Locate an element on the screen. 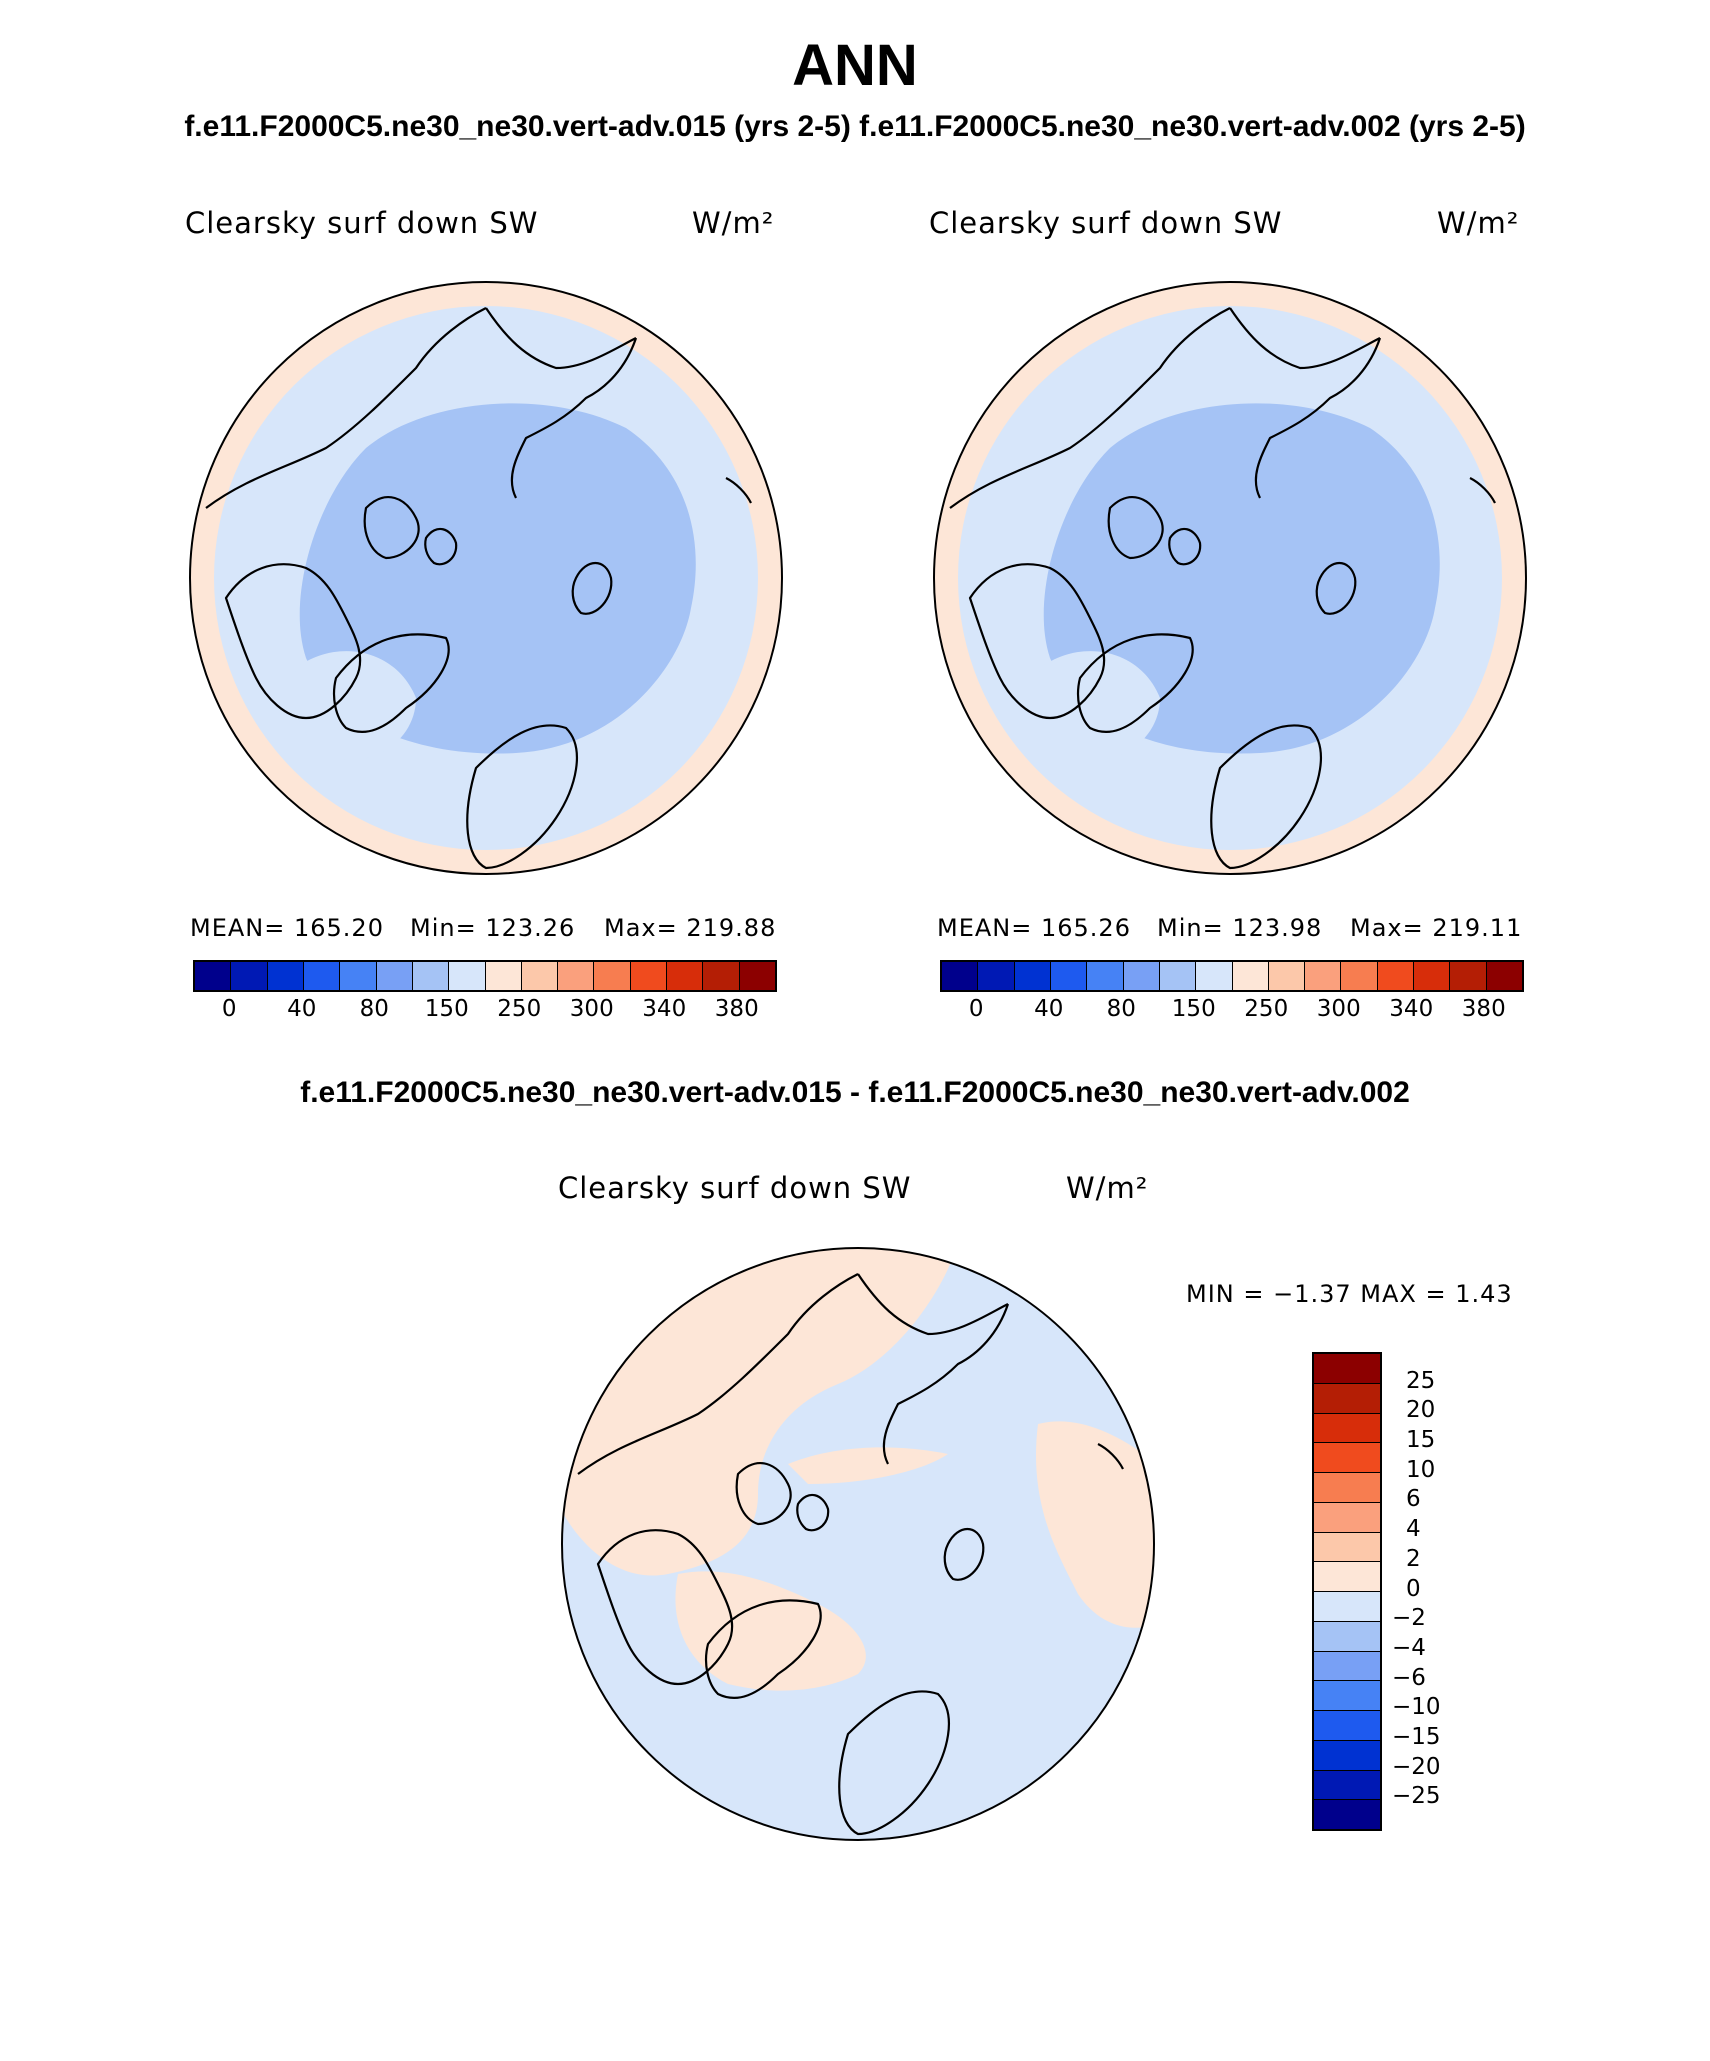  diff-colorbar-labels: 25 20 15 10 6 4 2 0 −2 −4 −6 −10 −15 −20 −25 is located at coordinates (1432, 1589).